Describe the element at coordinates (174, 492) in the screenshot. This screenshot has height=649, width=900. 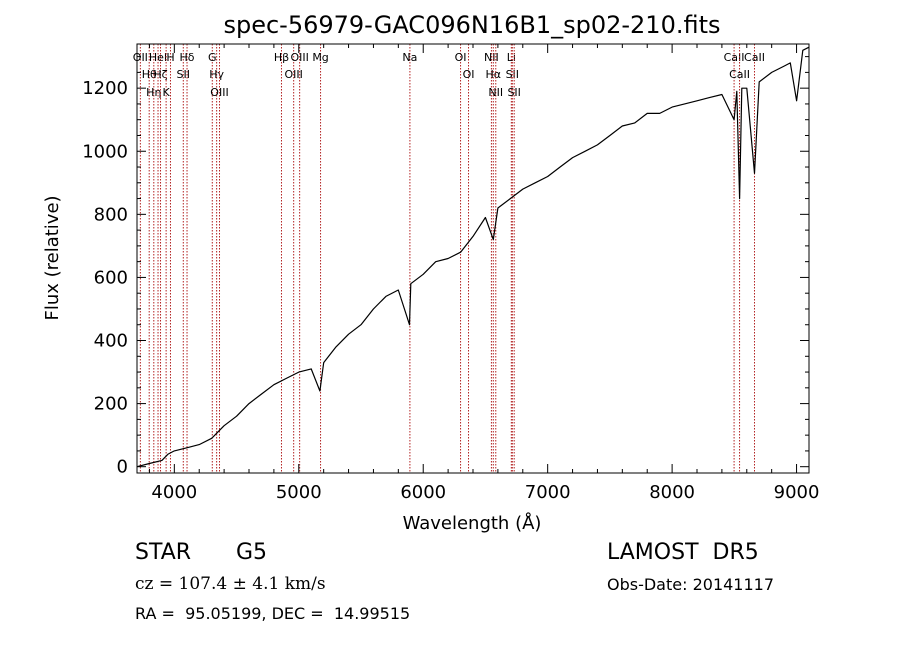
I see `x-tick-label-0: 4000` at that location.